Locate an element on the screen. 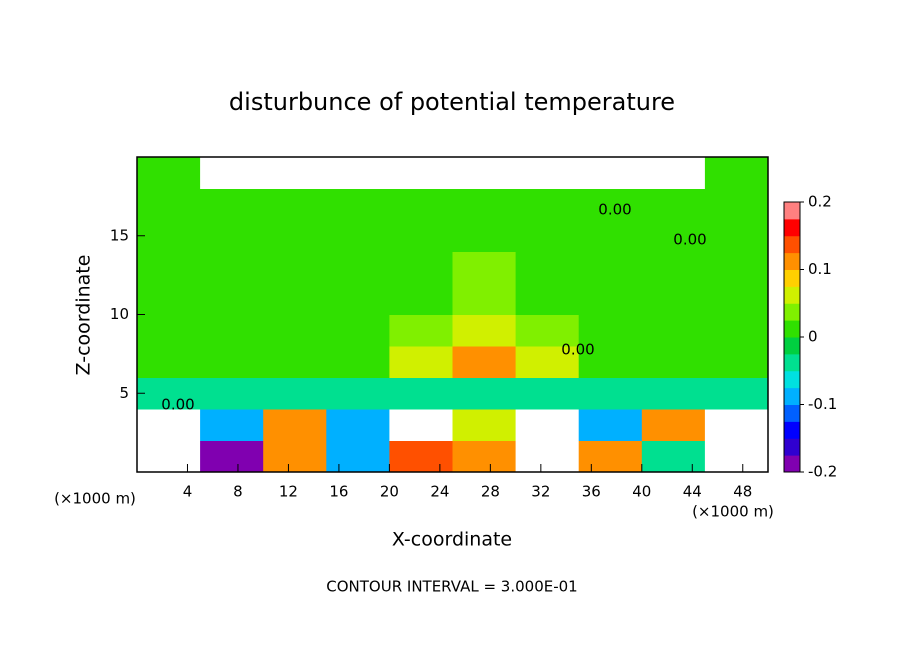  colorbar-tick-label: 0 is located at coordinates (813, 337).